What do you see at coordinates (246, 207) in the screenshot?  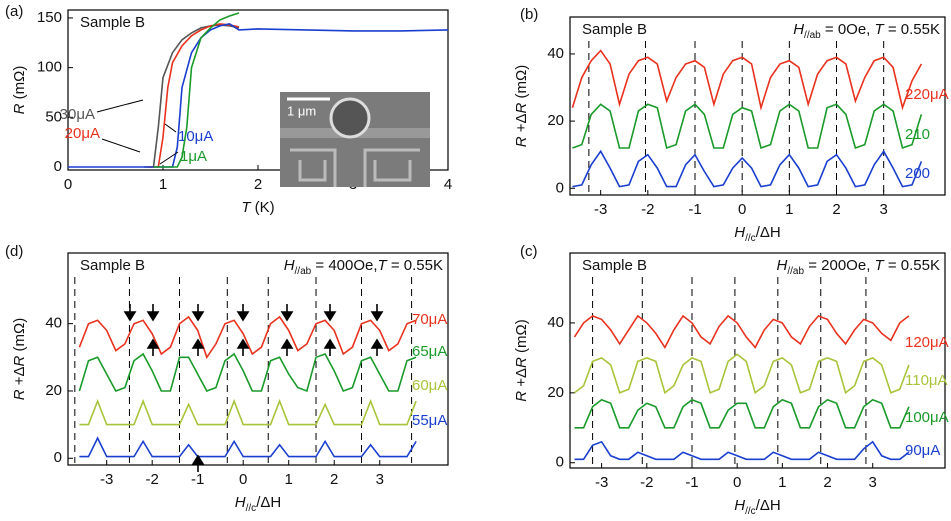 I see `x-axis-label-part: T` at bounding box center [246, 207].